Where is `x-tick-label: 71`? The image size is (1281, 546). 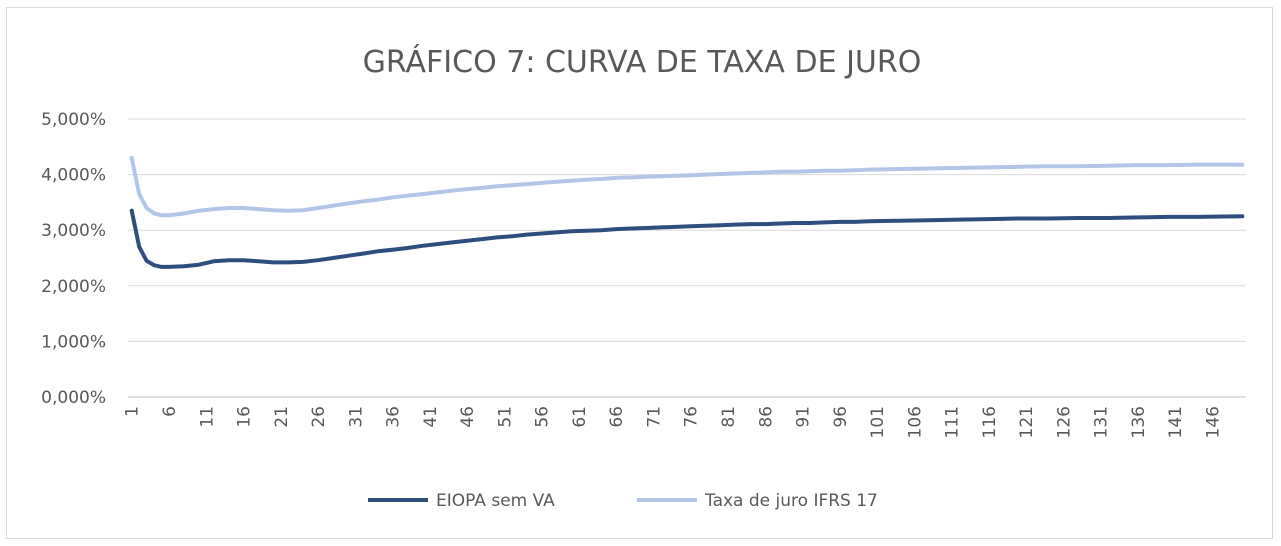
x-tick-label: 71 is located at coordinates (654, 417).